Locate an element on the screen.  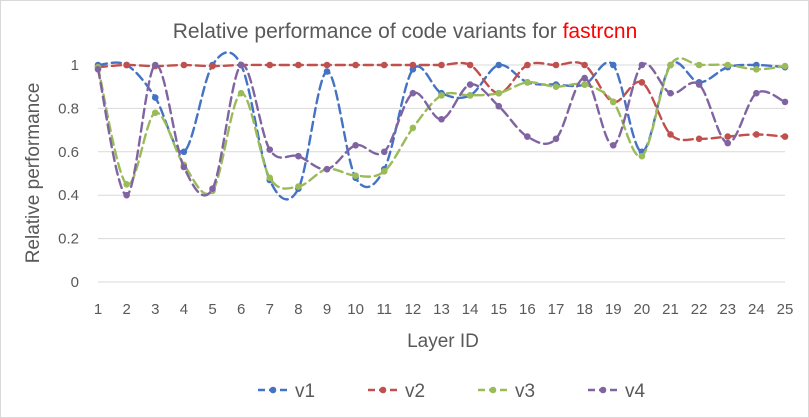
x-tick-label: 12 is located at coordinates (413, 309).